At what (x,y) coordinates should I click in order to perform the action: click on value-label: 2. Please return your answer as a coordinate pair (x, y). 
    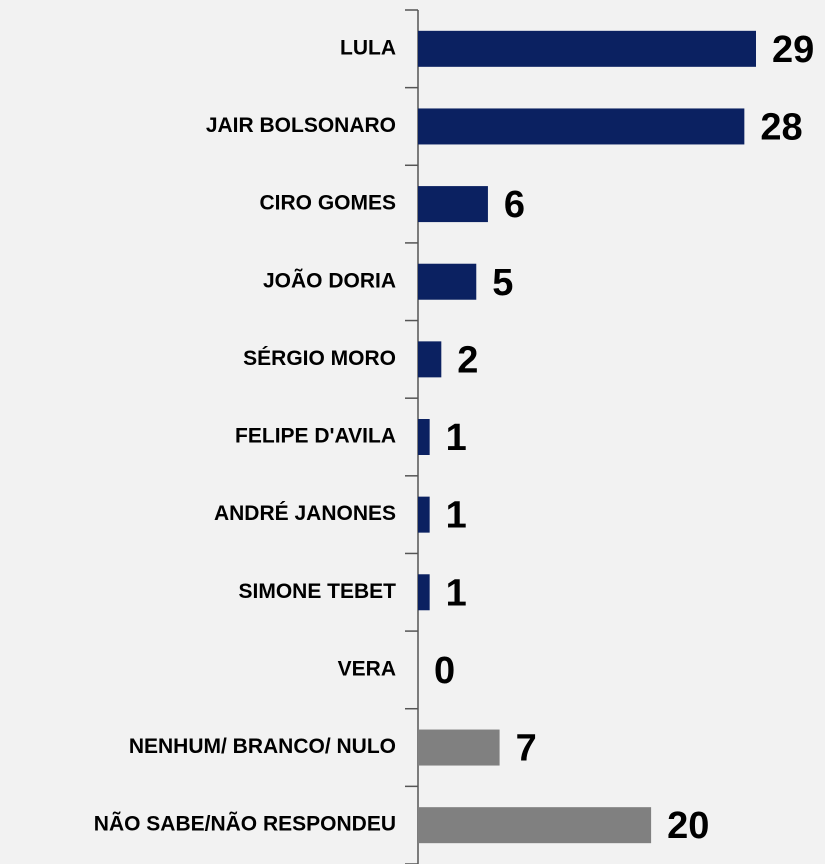
    Looking at the image, I should click on (467, 360).